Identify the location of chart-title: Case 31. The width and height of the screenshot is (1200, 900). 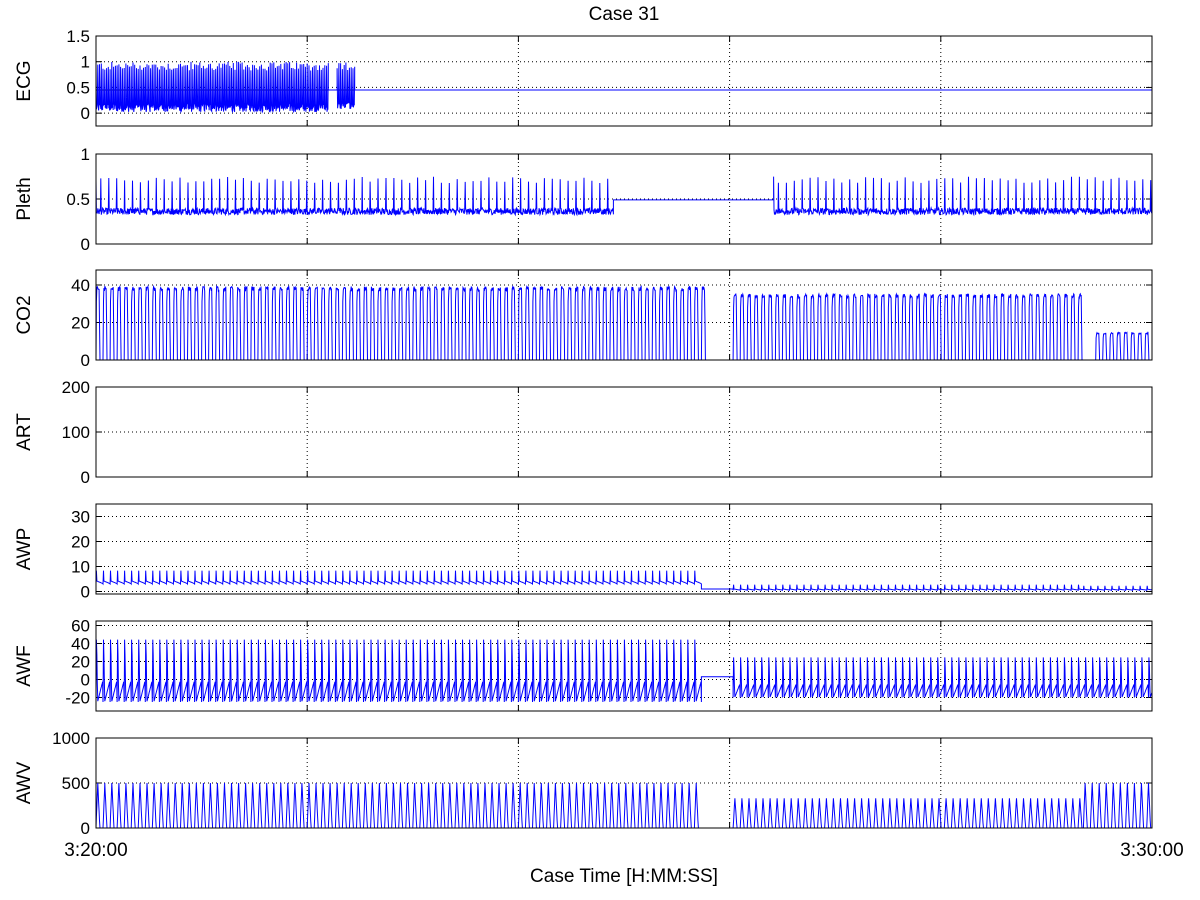
(624, 14).